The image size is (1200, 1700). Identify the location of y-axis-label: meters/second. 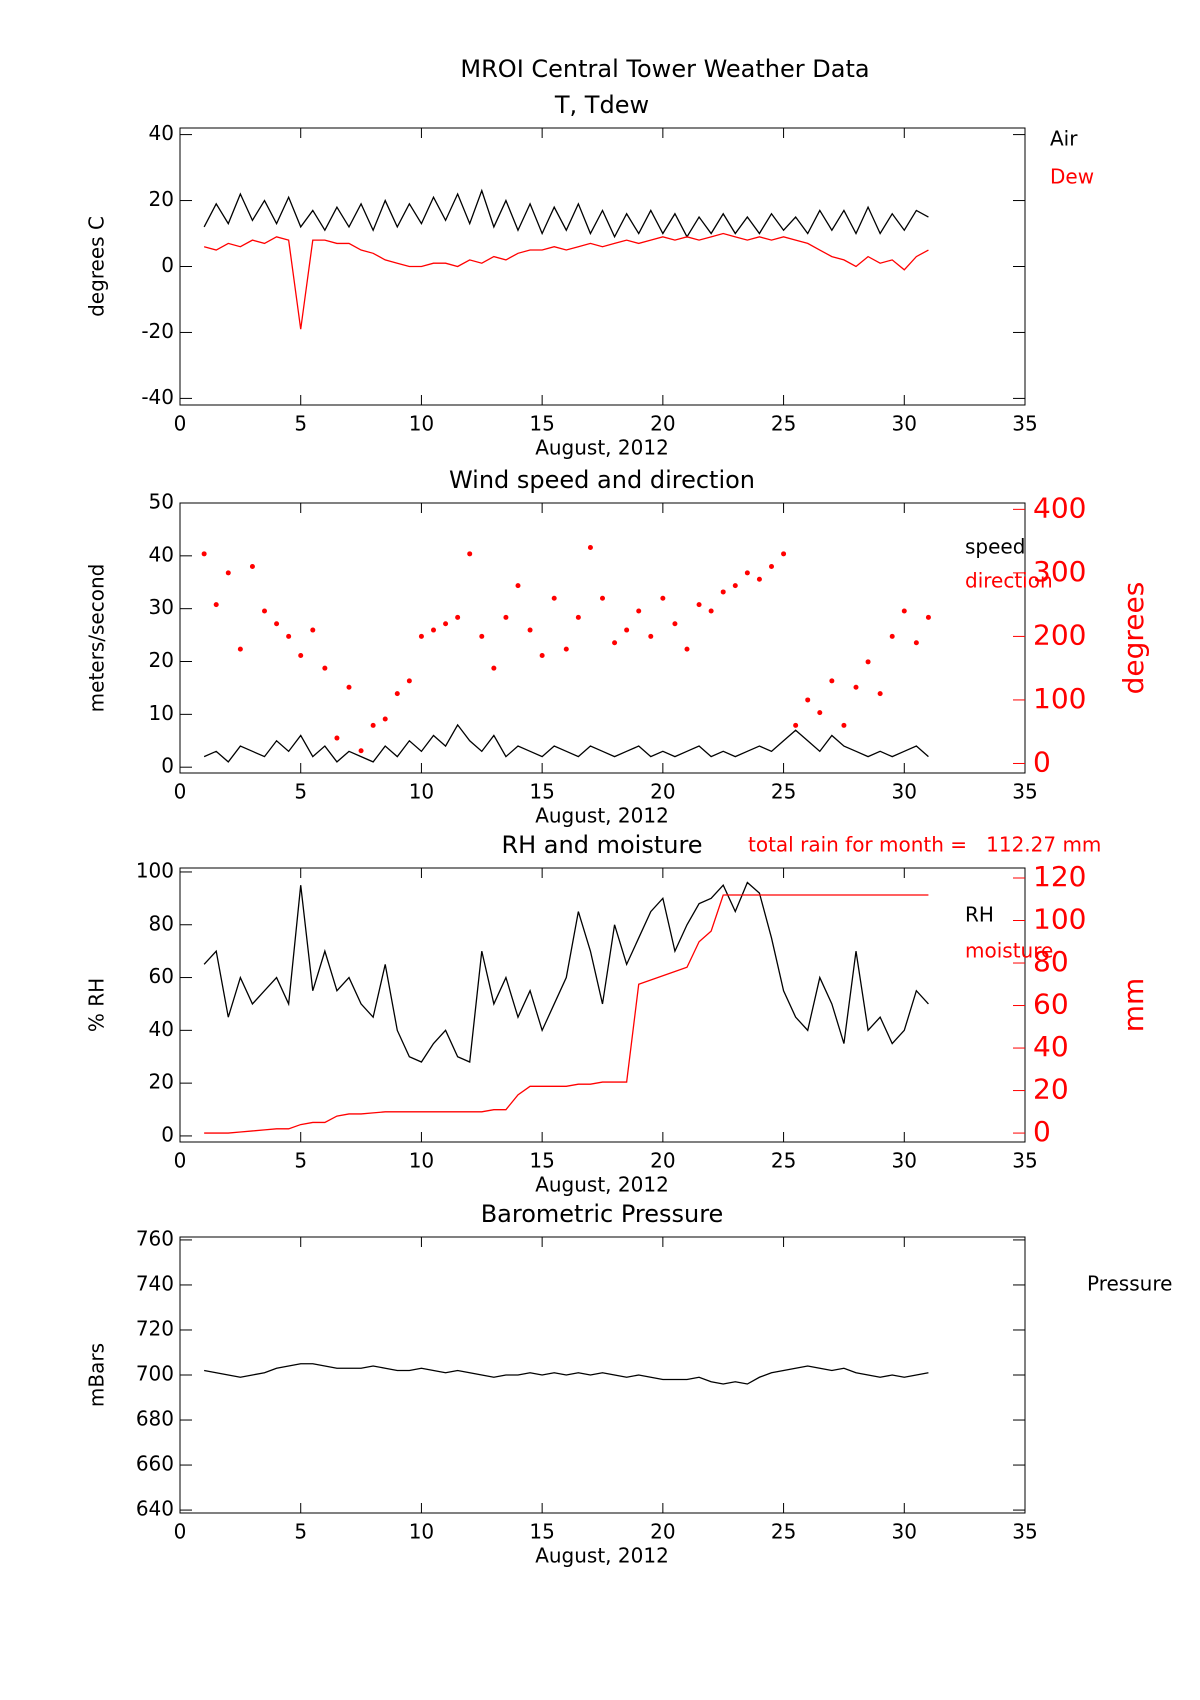
(97, 638).